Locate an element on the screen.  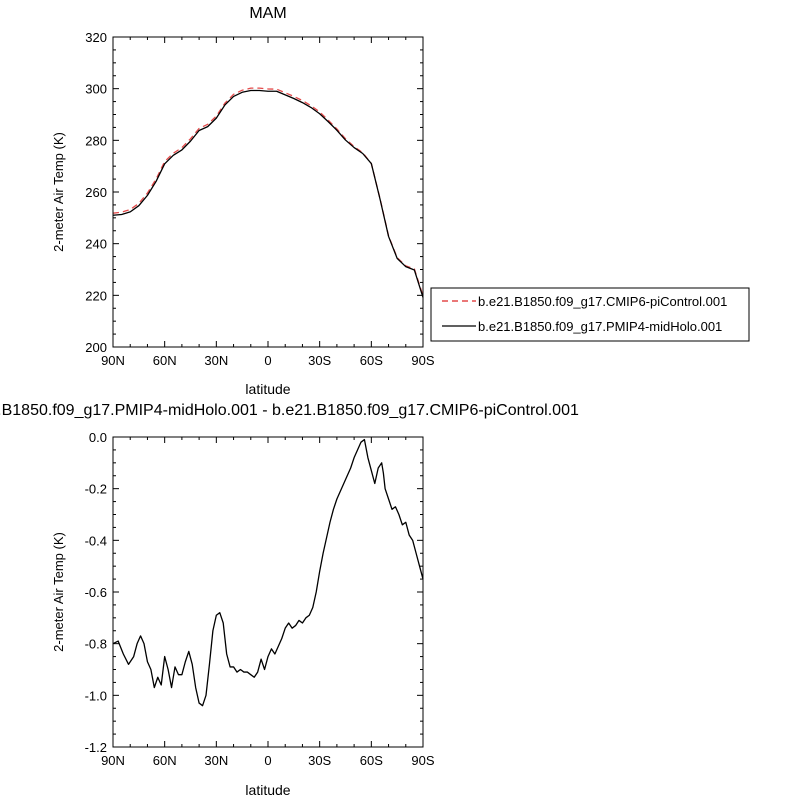
y-tick-label: 240 is located at coordinates (96, 244).